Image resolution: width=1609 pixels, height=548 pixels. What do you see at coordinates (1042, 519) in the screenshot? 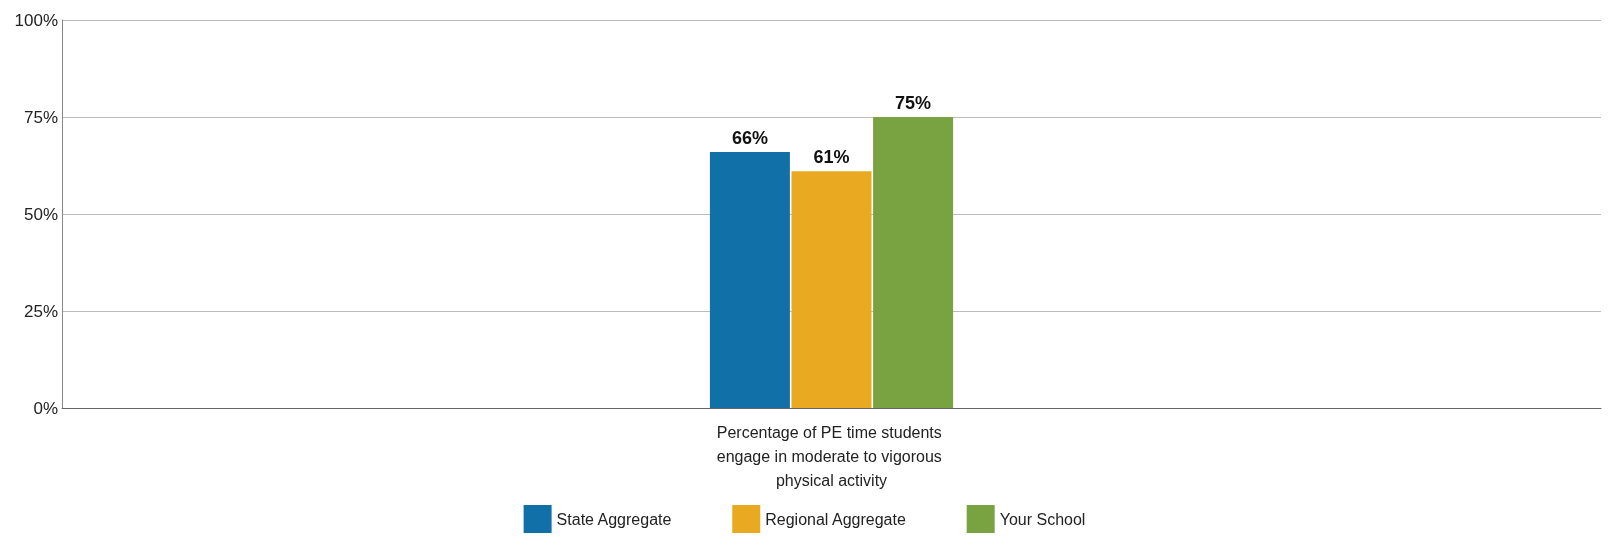
I see `legend-label: Your School` at bounding box center [1042, 519].